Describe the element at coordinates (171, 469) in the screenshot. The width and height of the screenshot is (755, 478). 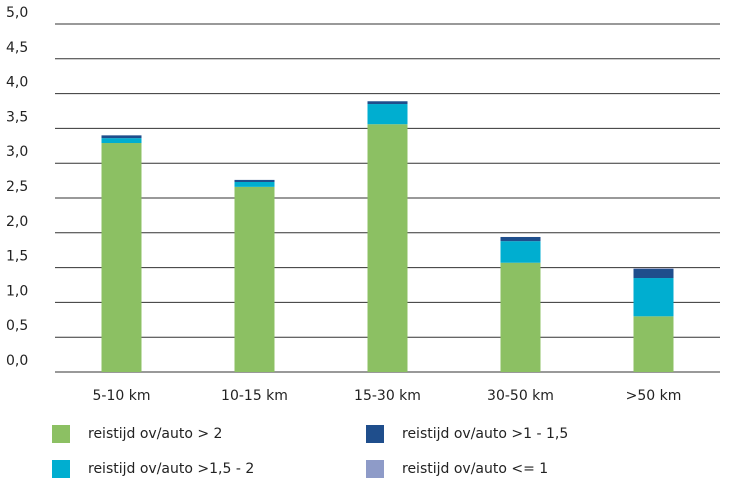
I see `legend-label: reistijd ov/auto >1,5 - 2` at that location.